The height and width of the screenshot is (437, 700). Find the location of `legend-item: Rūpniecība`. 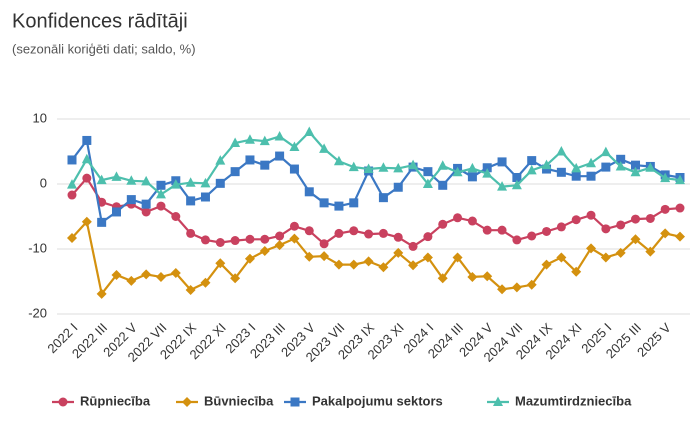

legend-item: Rūpniecība is located at coordinates (101, 400).